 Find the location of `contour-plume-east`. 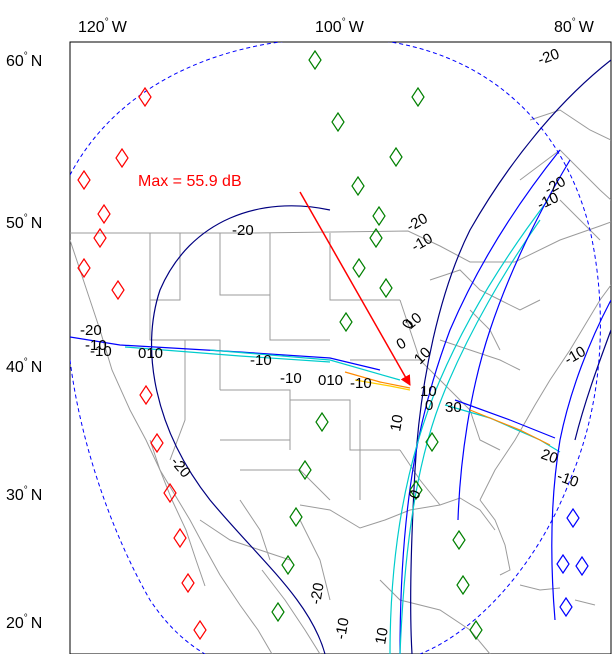

contour-plume-east is located at coordinates (502, 428).